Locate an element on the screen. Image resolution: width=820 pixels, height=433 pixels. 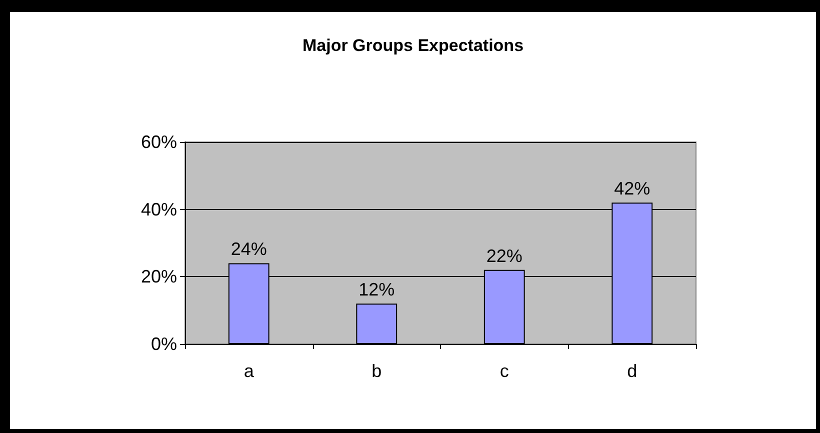
chart-title: Major Groups Expectations is located at coordinates (413, 45).